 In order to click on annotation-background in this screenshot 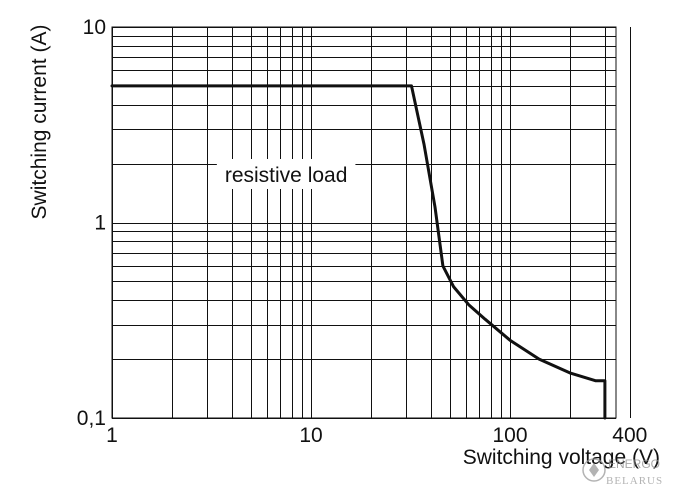, I will do `click(286, 173)`.